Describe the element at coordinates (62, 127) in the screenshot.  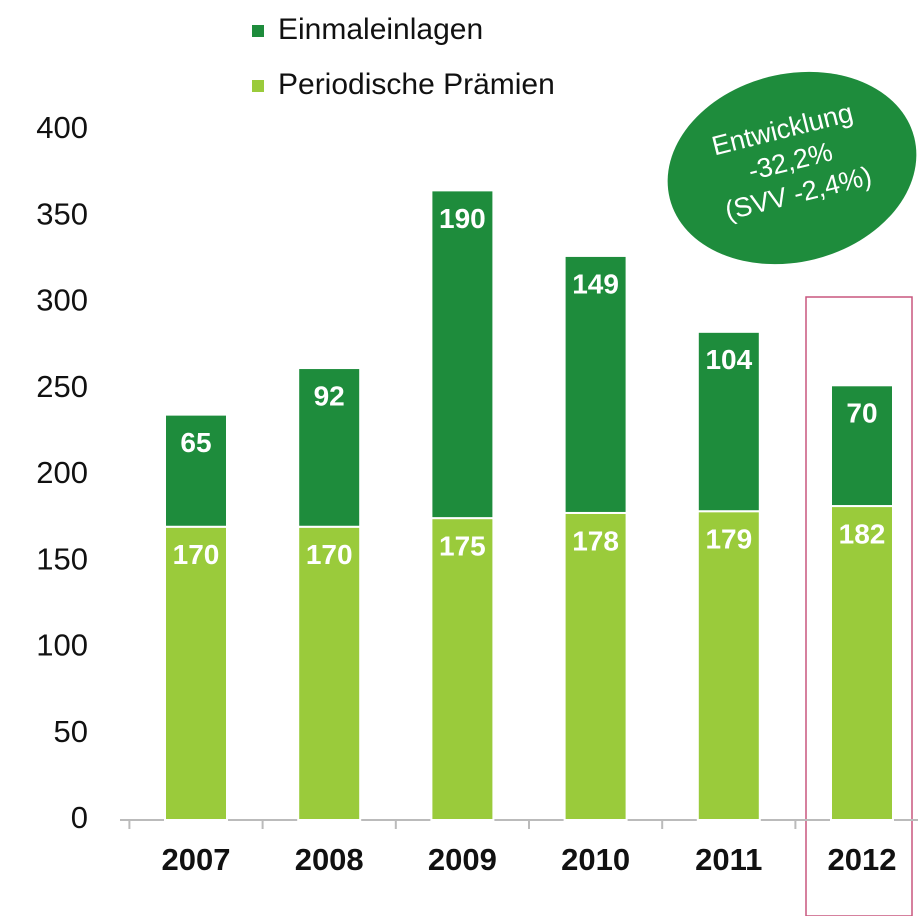
I see `y-tick-label: 400` at that location.